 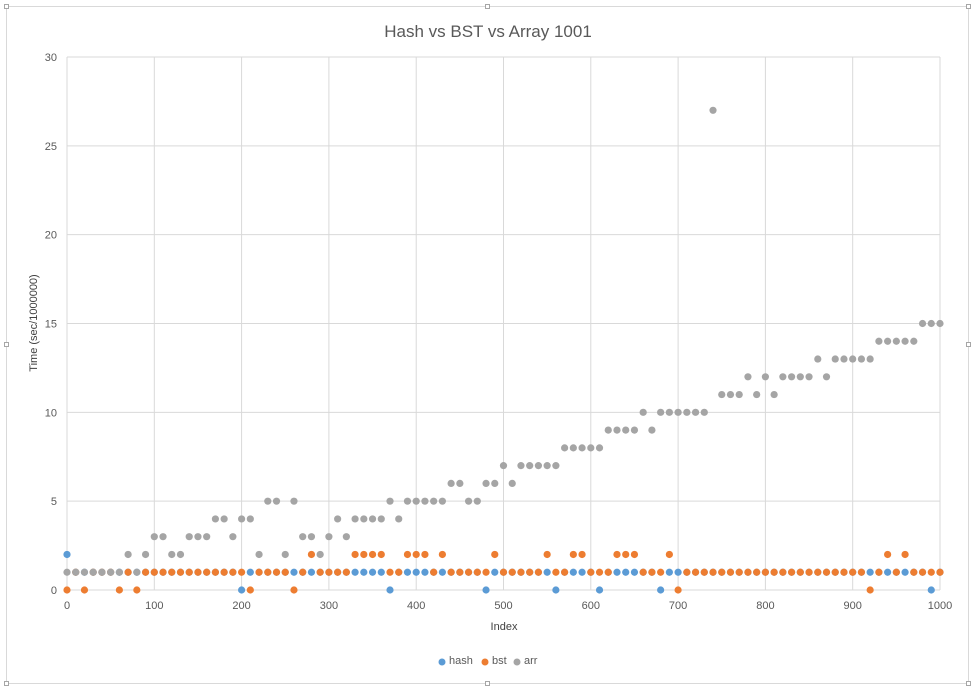 I want to click on x-tick-label: 1000, so click(x=940, y=606).